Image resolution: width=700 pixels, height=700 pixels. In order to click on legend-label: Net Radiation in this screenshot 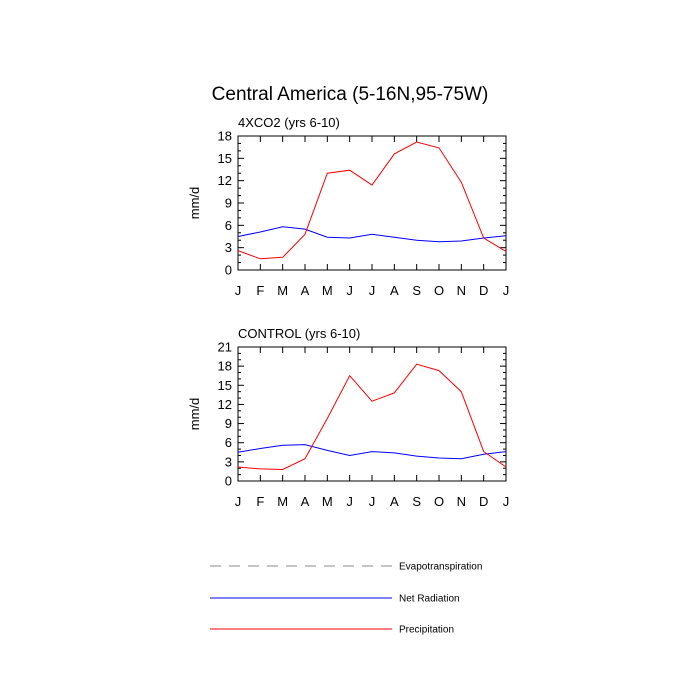, I will do `click(429, 599)`.